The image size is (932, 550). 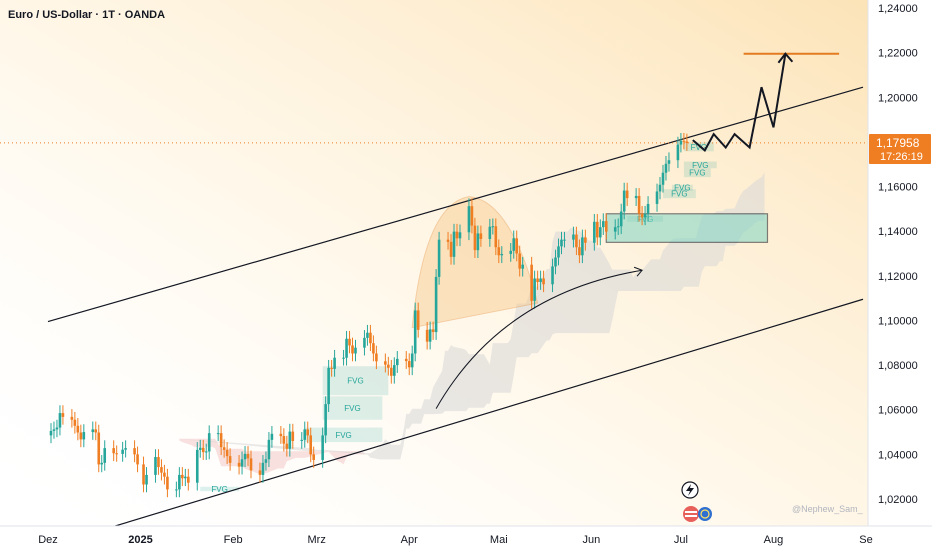 I want to click on current-price-tag: 1,17958 17:26:19, so click(x=900, y=149).